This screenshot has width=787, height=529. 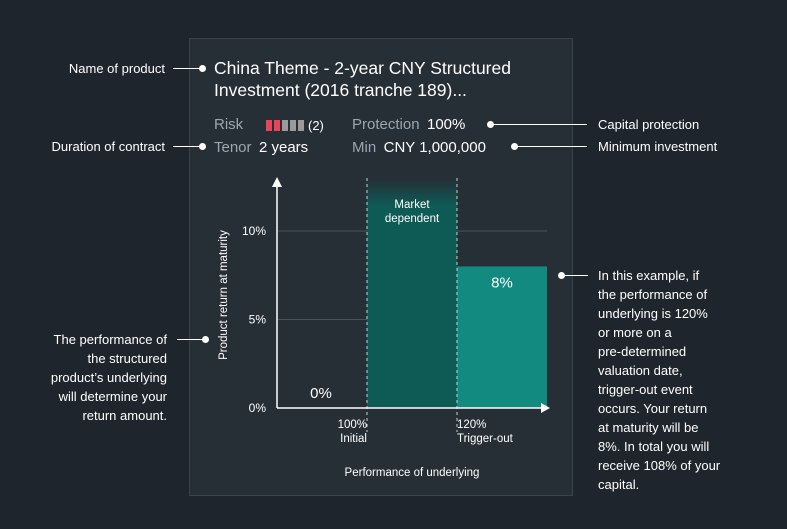 I want to click on bars, so click(x=457, y=293).